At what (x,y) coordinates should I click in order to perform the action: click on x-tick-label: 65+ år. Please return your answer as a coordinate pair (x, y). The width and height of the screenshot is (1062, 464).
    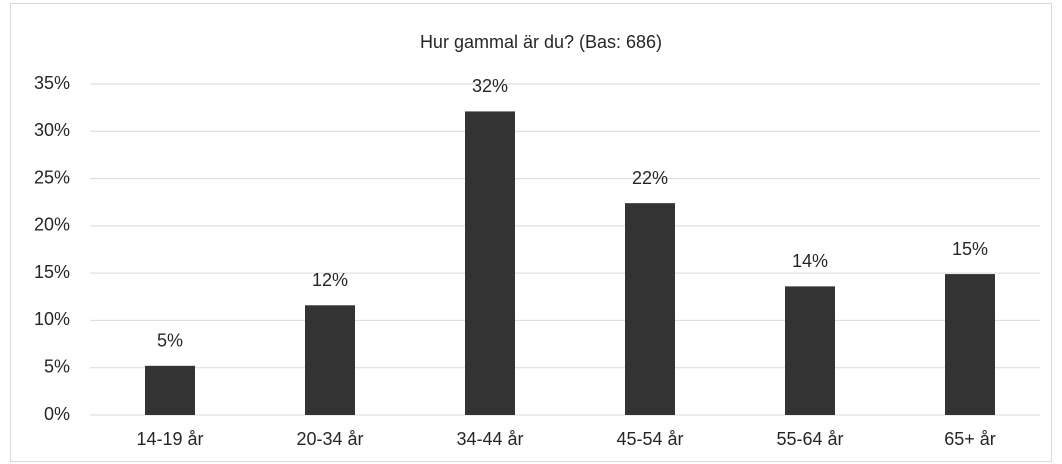
    Looking at the image, I should click on (970, 439).